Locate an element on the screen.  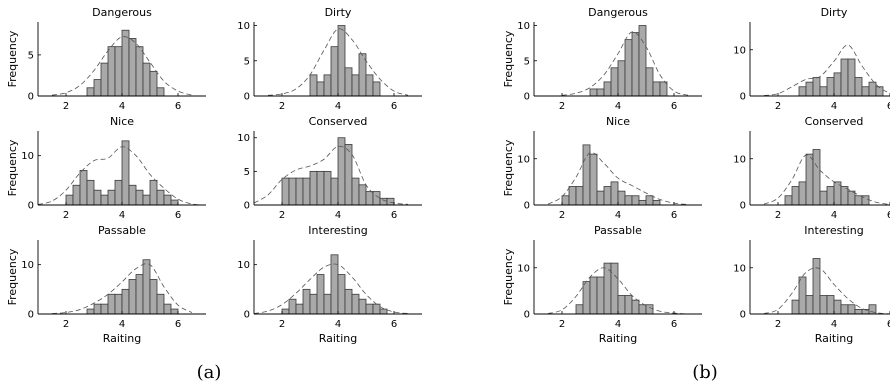
chart-a-2-xtick-label-1: 2 is located at coordinates (282, 106).